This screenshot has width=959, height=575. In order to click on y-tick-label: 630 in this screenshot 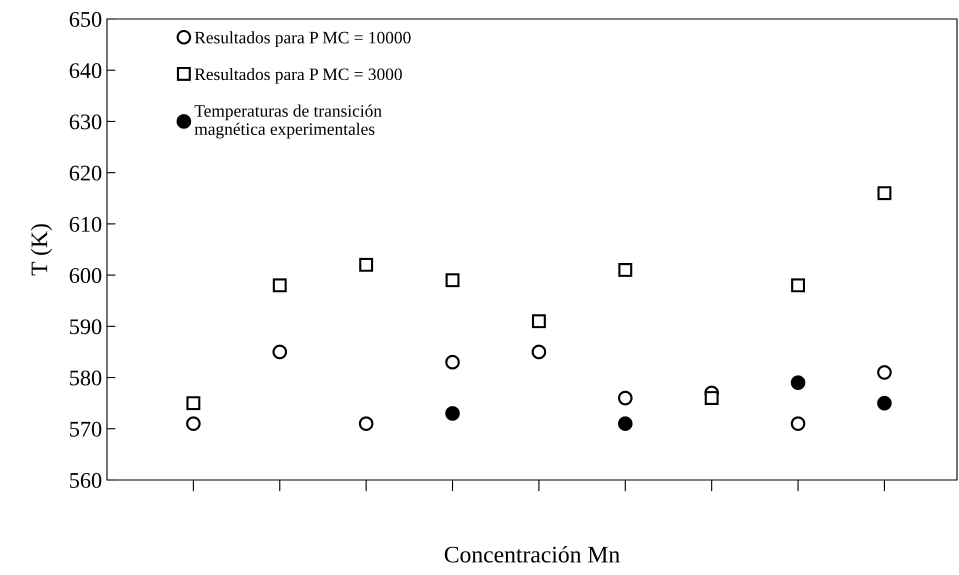, I will do `click(86, 122)`.